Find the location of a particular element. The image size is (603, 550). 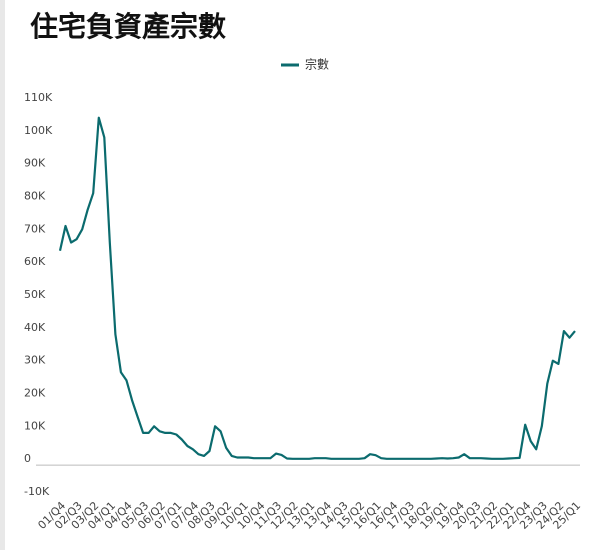

y-tick-label: 100K is located at coordinates (38, 130).